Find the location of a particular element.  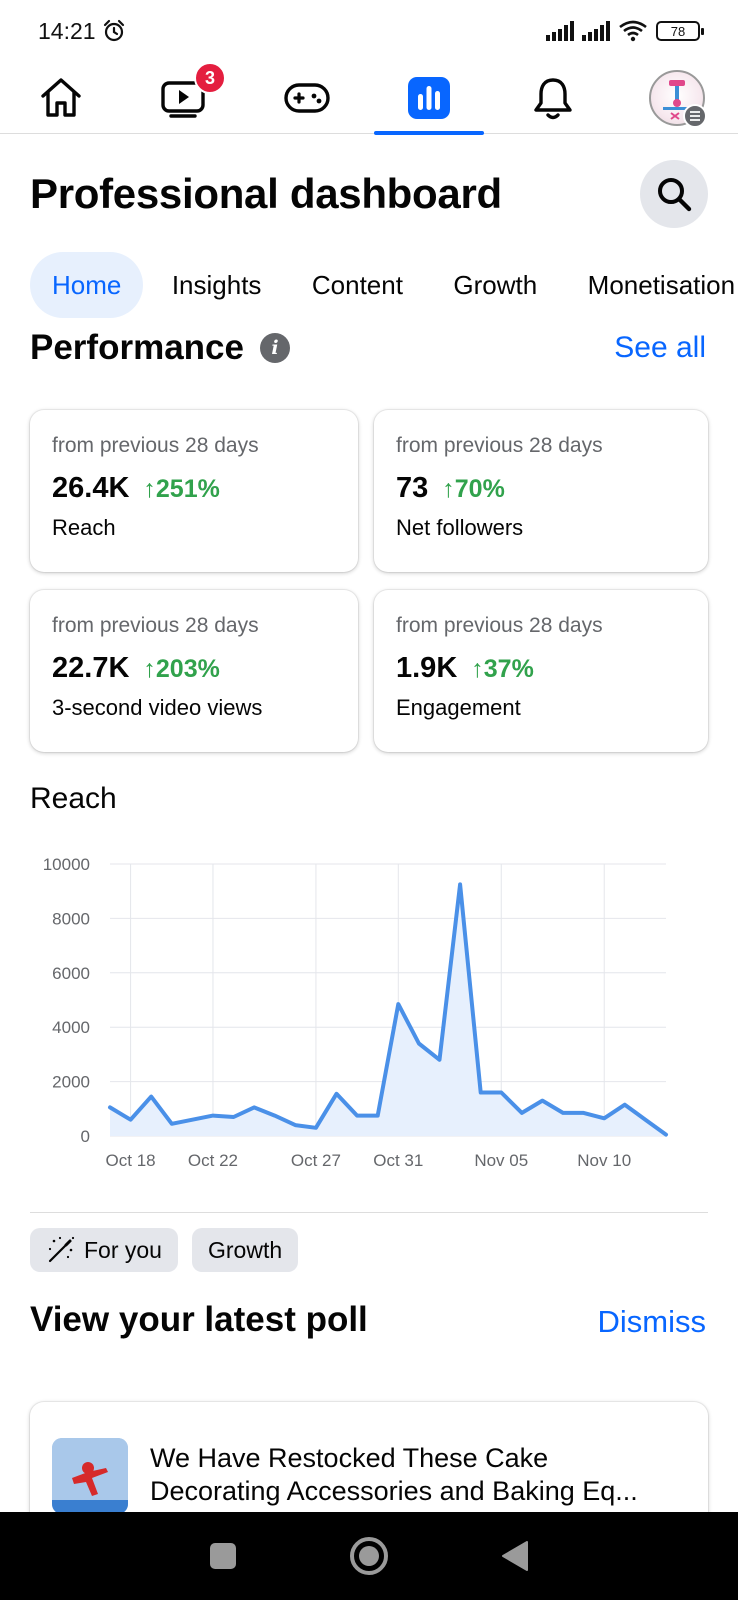

home-circle-icon is located at coordinates (369, 1556).